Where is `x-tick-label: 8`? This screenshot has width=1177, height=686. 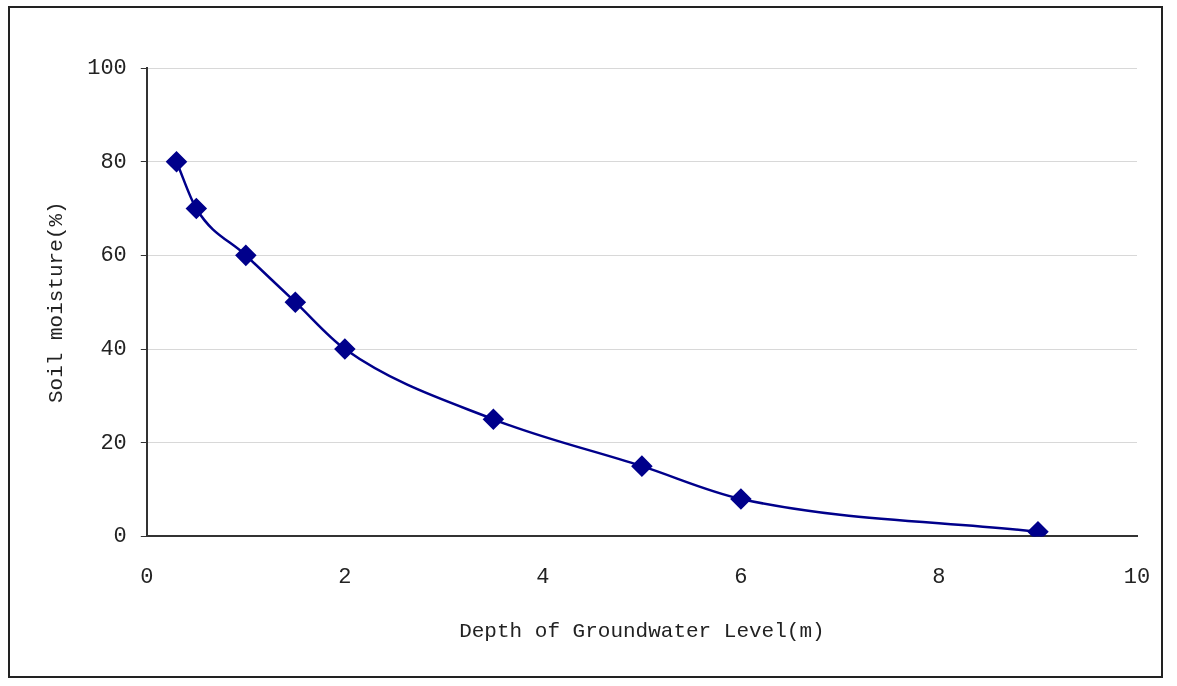
x-tick-label: 8 is located at coordinates (939, 578).